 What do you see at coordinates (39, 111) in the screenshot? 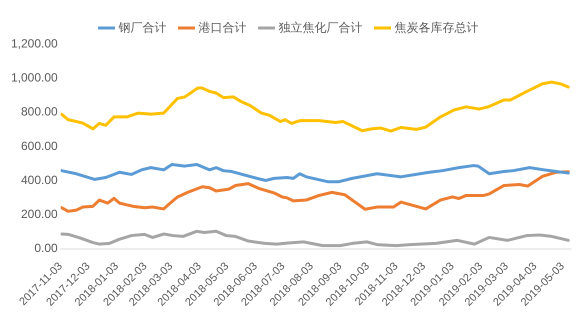
I see `y-tick-label: 800.00` at bounding box center [39, 111].